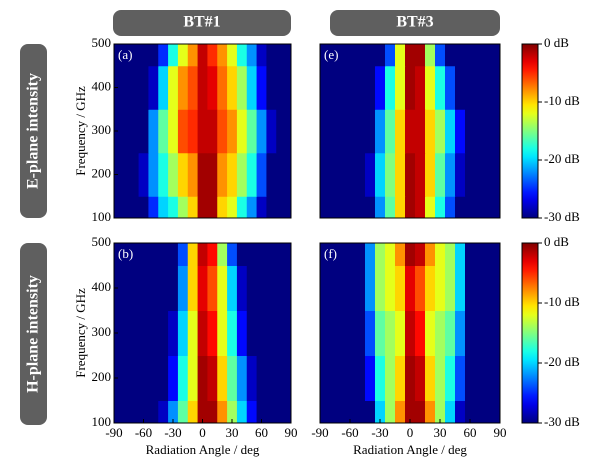 The width and height of the screenshot is (603, 468). Describe the element at coordinates (102, 129) in the screenshot. I see `y-tick-label: 300` at that location.